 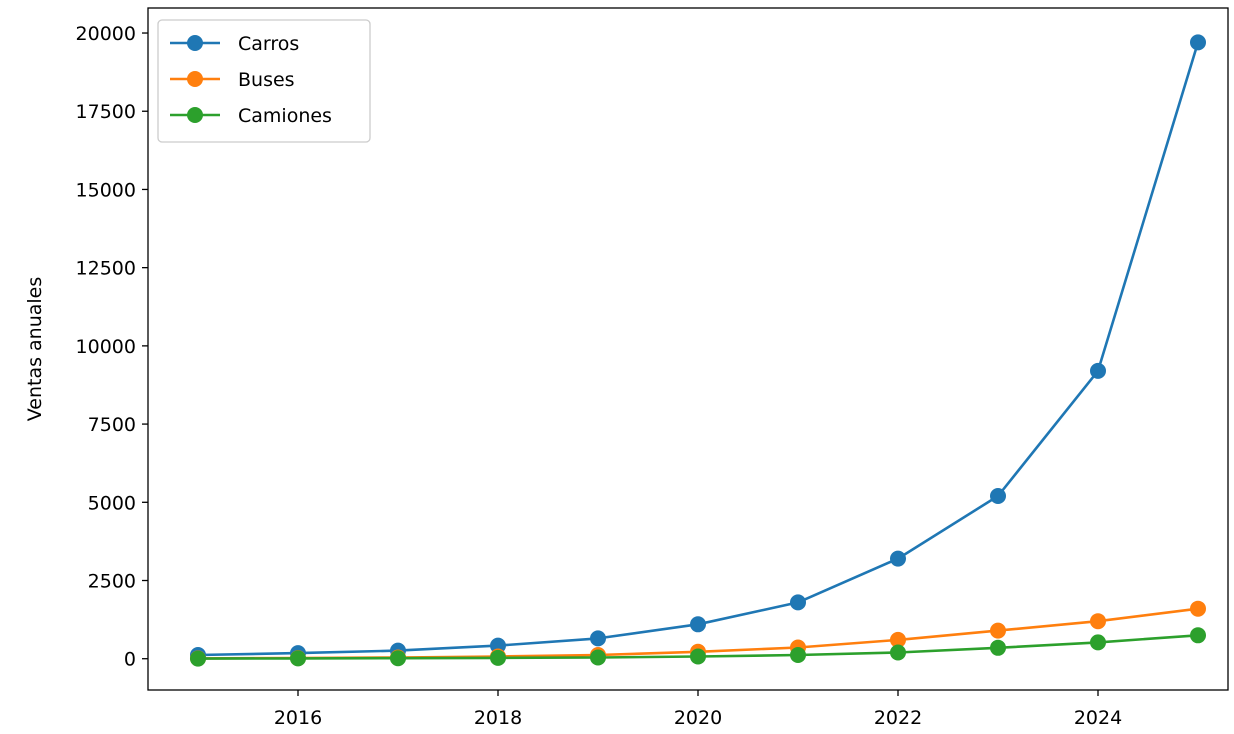 What do you see at coordinates (998, 630) in the screenshot?
I see `data-point-buses-2023` at bounding box center [998, 630].